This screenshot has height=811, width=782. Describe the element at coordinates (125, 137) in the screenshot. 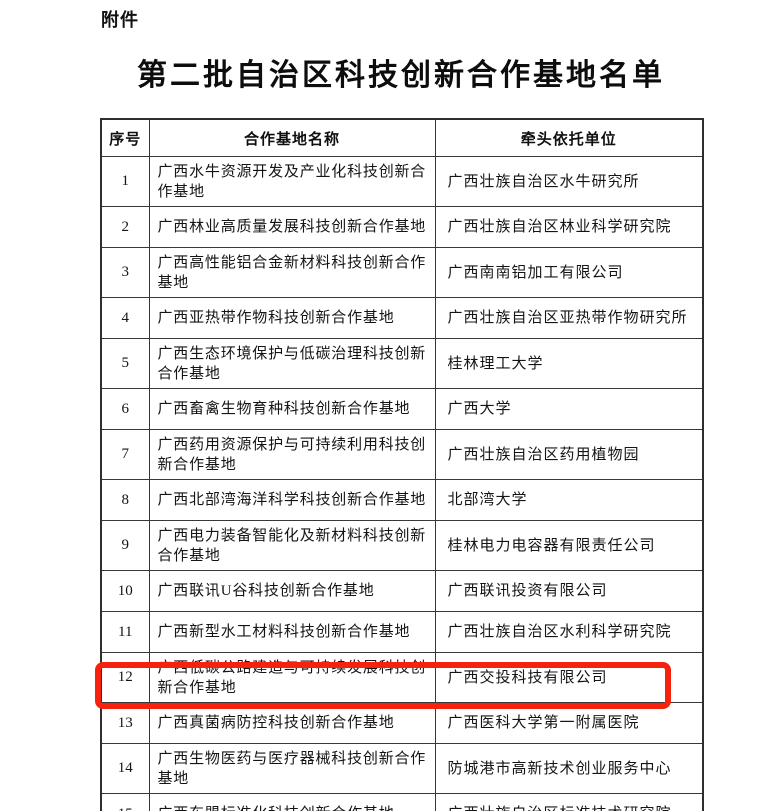

I see `column-header-index: 序号` at that location.